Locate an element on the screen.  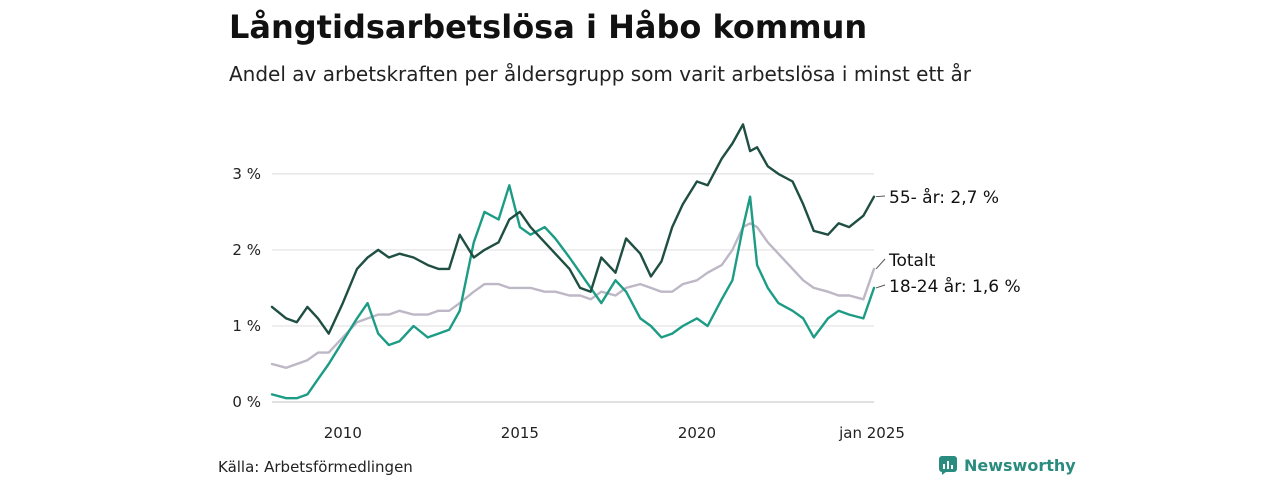
x-tick-labels: 2010 2015 2020 jan 2025 is located at coordinates (614, 433).